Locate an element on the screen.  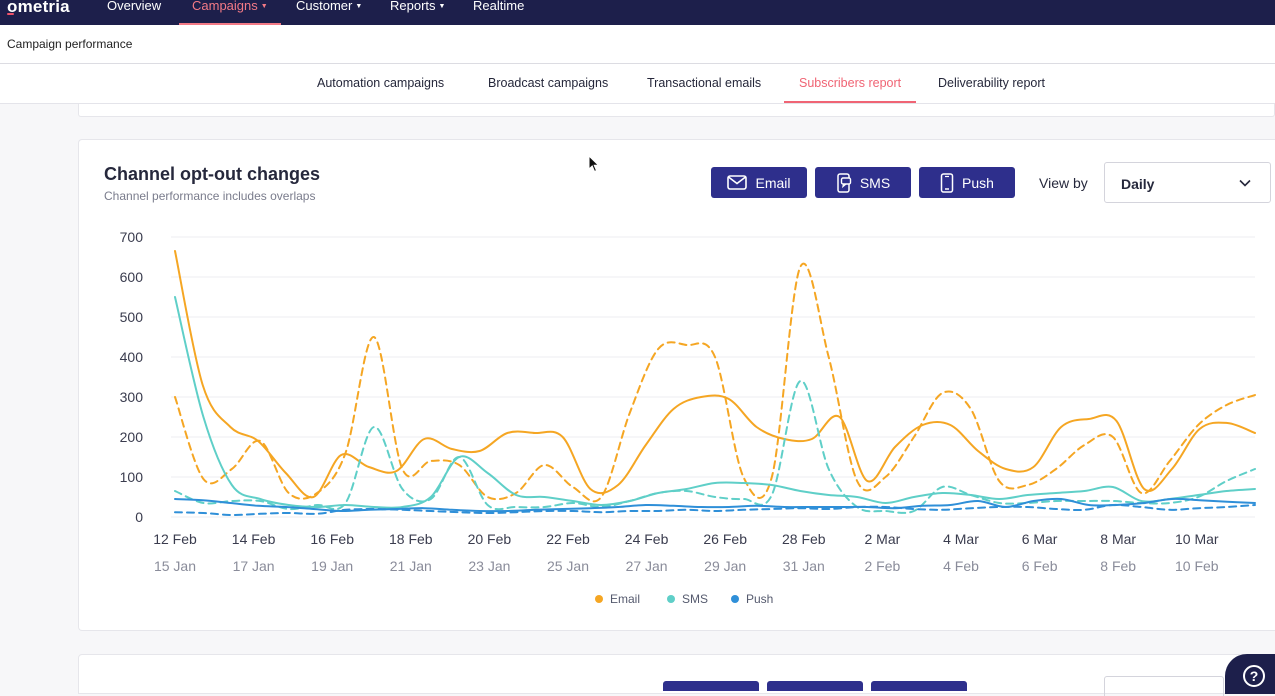
x-tick-label-current: 8 Mar is located at coordinates (1118, 539).